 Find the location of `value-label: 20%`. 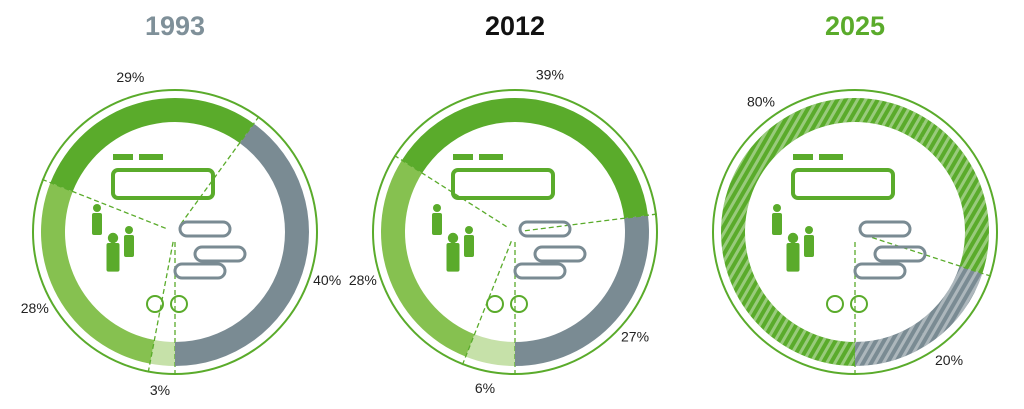

value-label: 20% is located at coordinates (949, 360).